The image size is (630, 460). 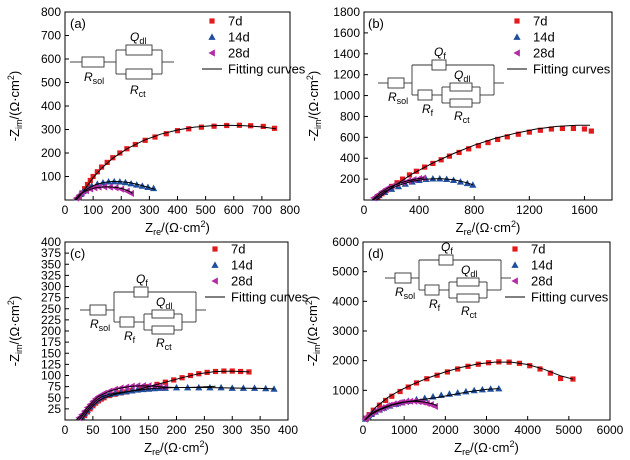 What do you see at coordinates (468, 298) in the screenshot?
I see `rct-resistor` at bounding box center [468, 298].